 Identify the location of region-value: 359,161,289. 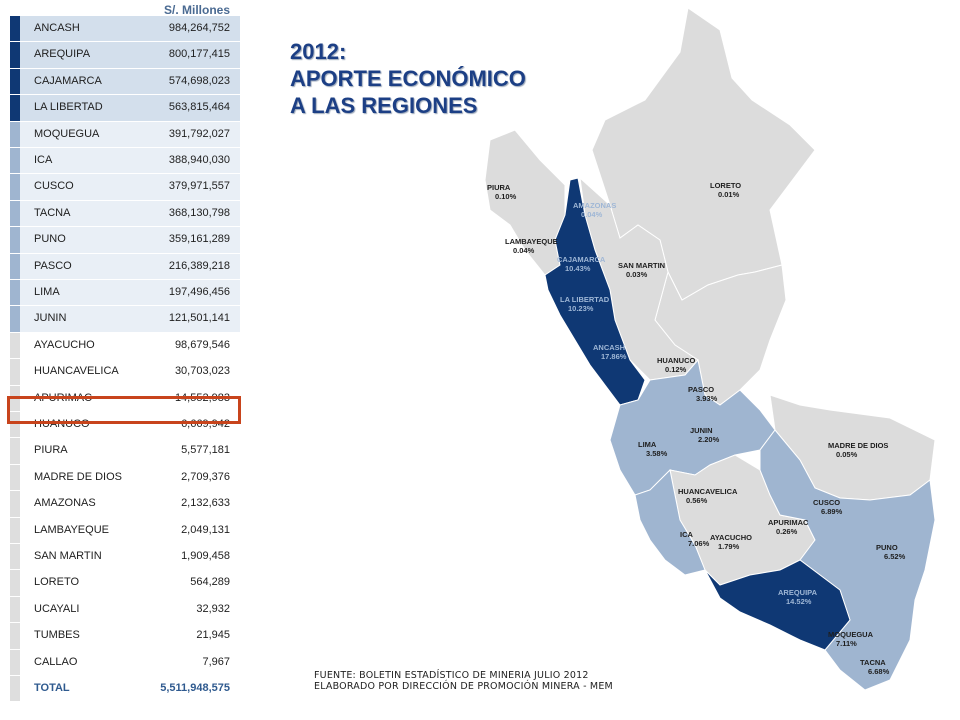
(199, 239).